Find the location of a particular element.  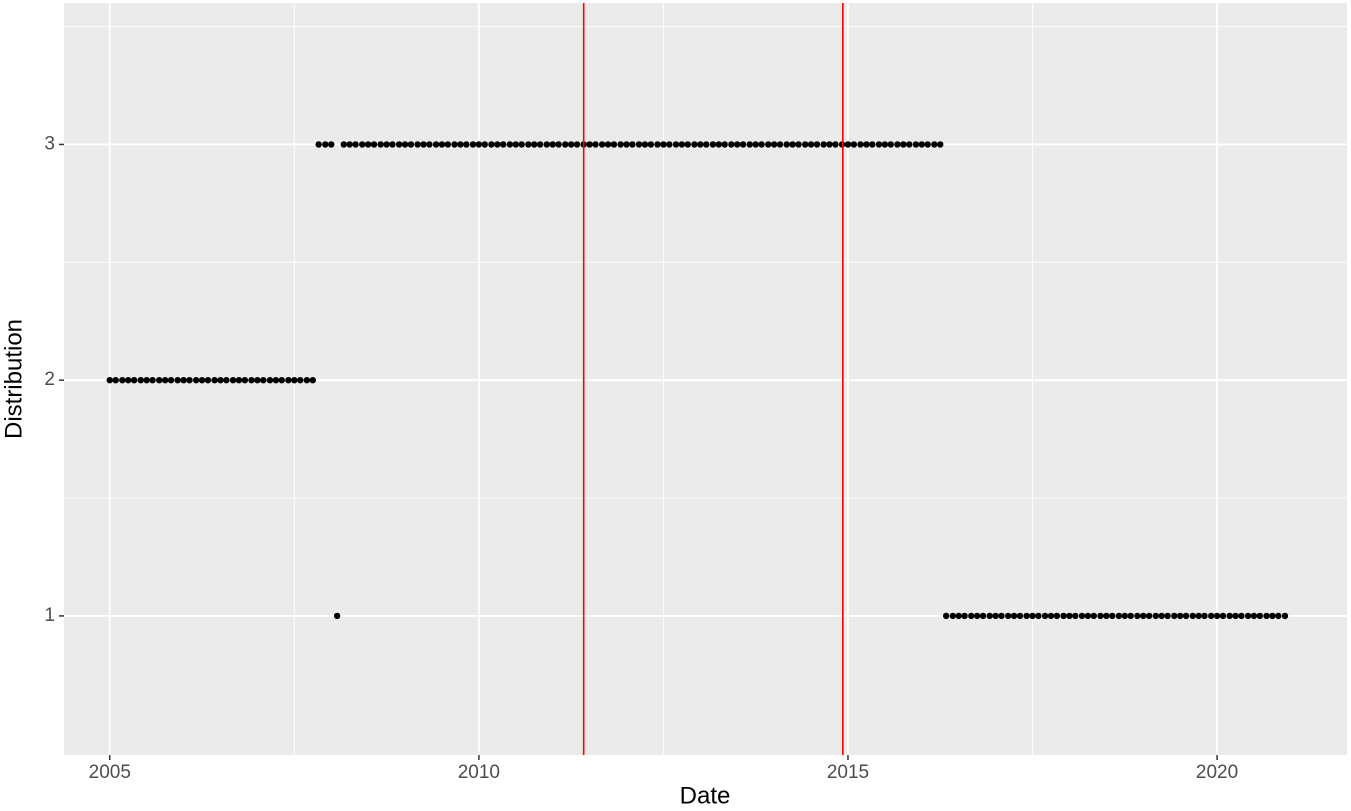

y-tick-label: 2 is located at coordinates (49, 379).